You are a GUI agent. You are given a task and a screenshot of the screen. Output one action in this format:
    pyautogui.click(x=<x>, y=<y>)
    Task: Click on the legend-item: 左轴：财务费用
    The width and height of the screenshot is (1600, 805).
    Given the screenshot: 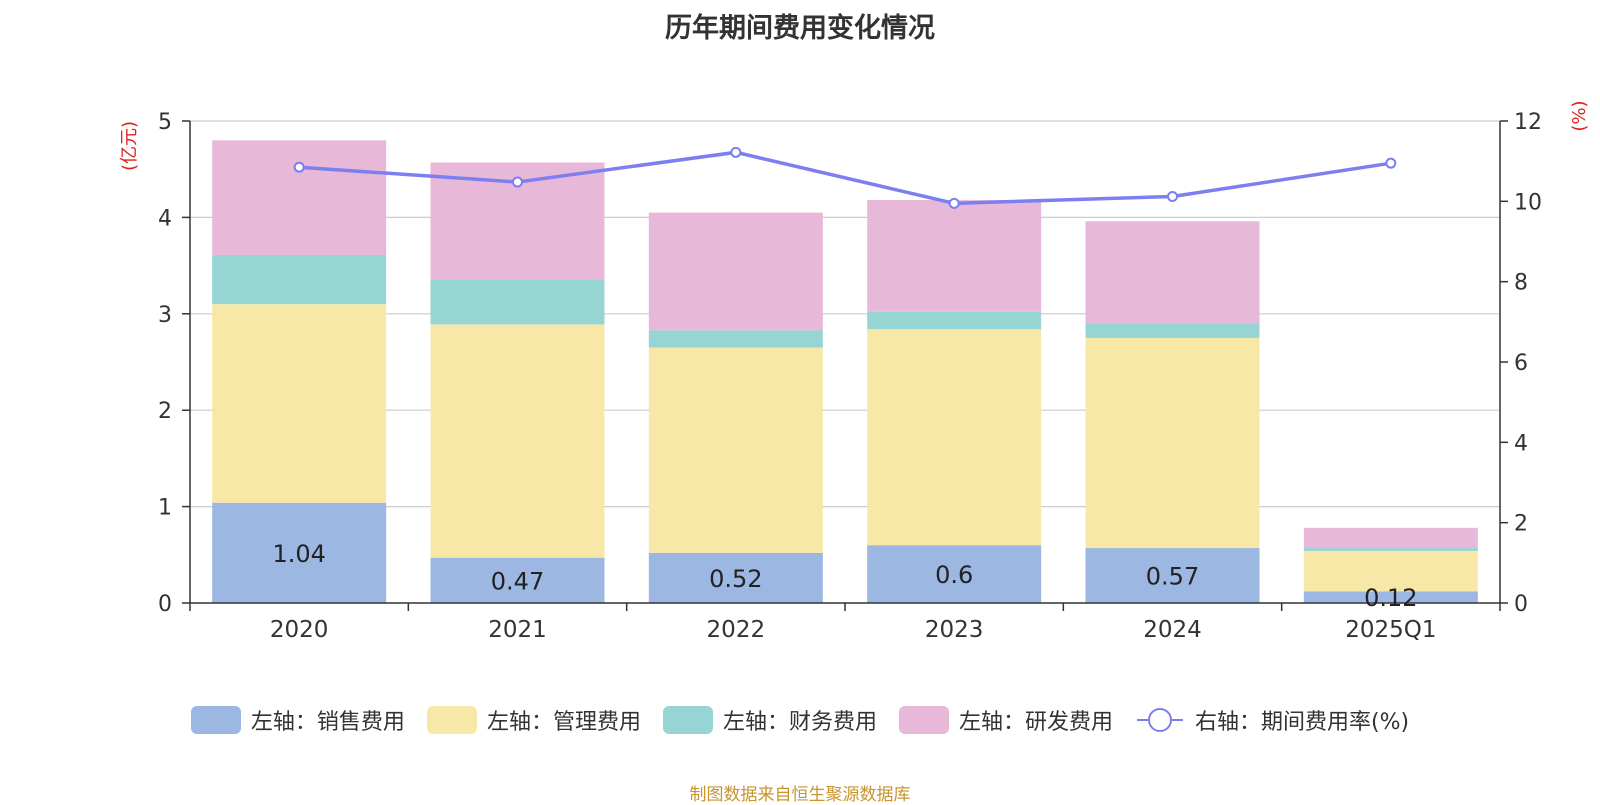 What is the action you would take?
    pyautogui.click(x=769, y=720)
    